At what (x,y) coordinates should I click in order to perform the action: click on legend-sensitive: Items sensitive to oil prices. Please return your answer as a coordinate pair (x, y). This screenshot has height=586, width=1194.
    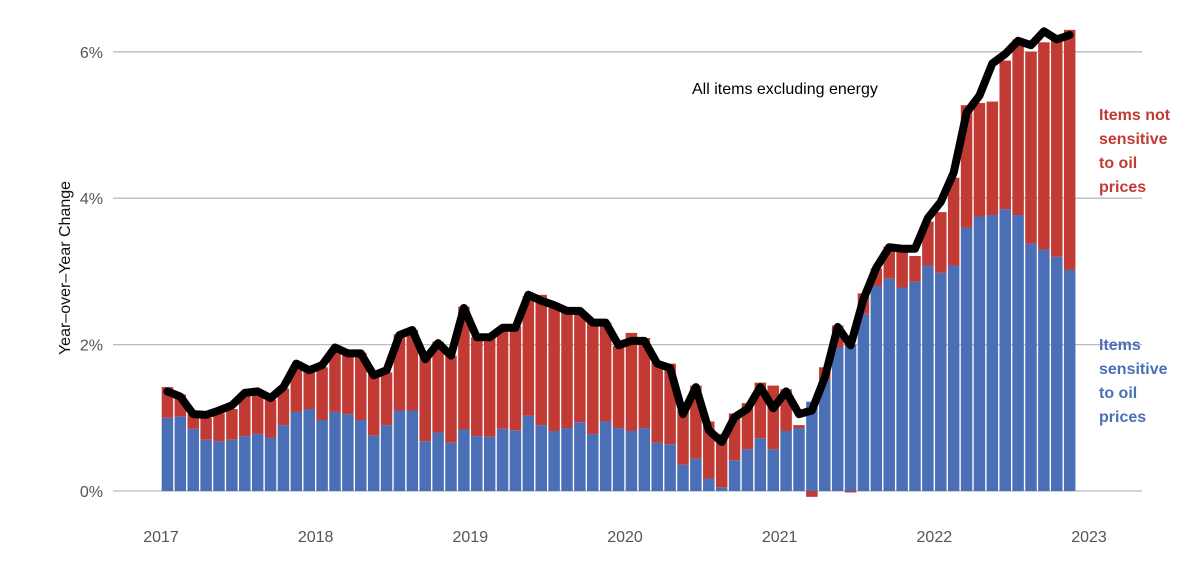
    Looking at the image, I should click on (1133, 381).